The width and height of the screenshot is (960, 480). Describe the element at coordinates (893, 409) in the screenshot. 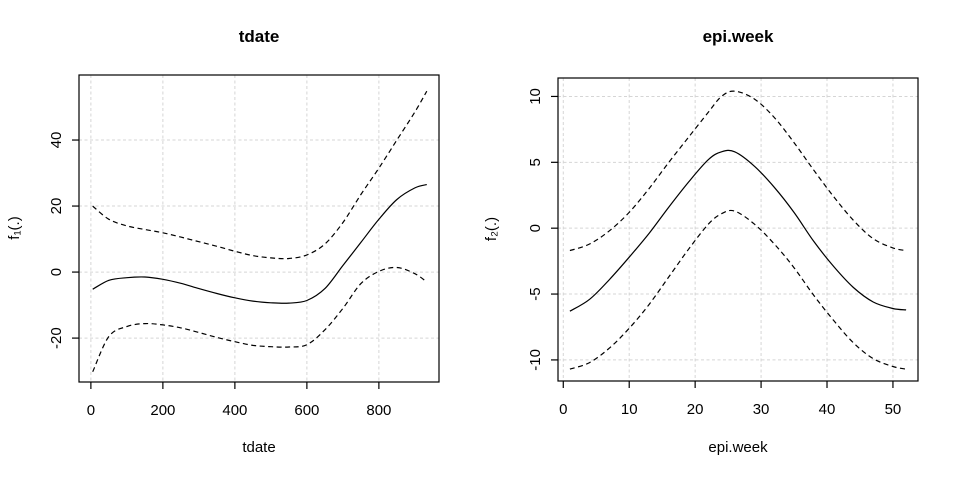

I see `x-tick-label: 50` at that location.